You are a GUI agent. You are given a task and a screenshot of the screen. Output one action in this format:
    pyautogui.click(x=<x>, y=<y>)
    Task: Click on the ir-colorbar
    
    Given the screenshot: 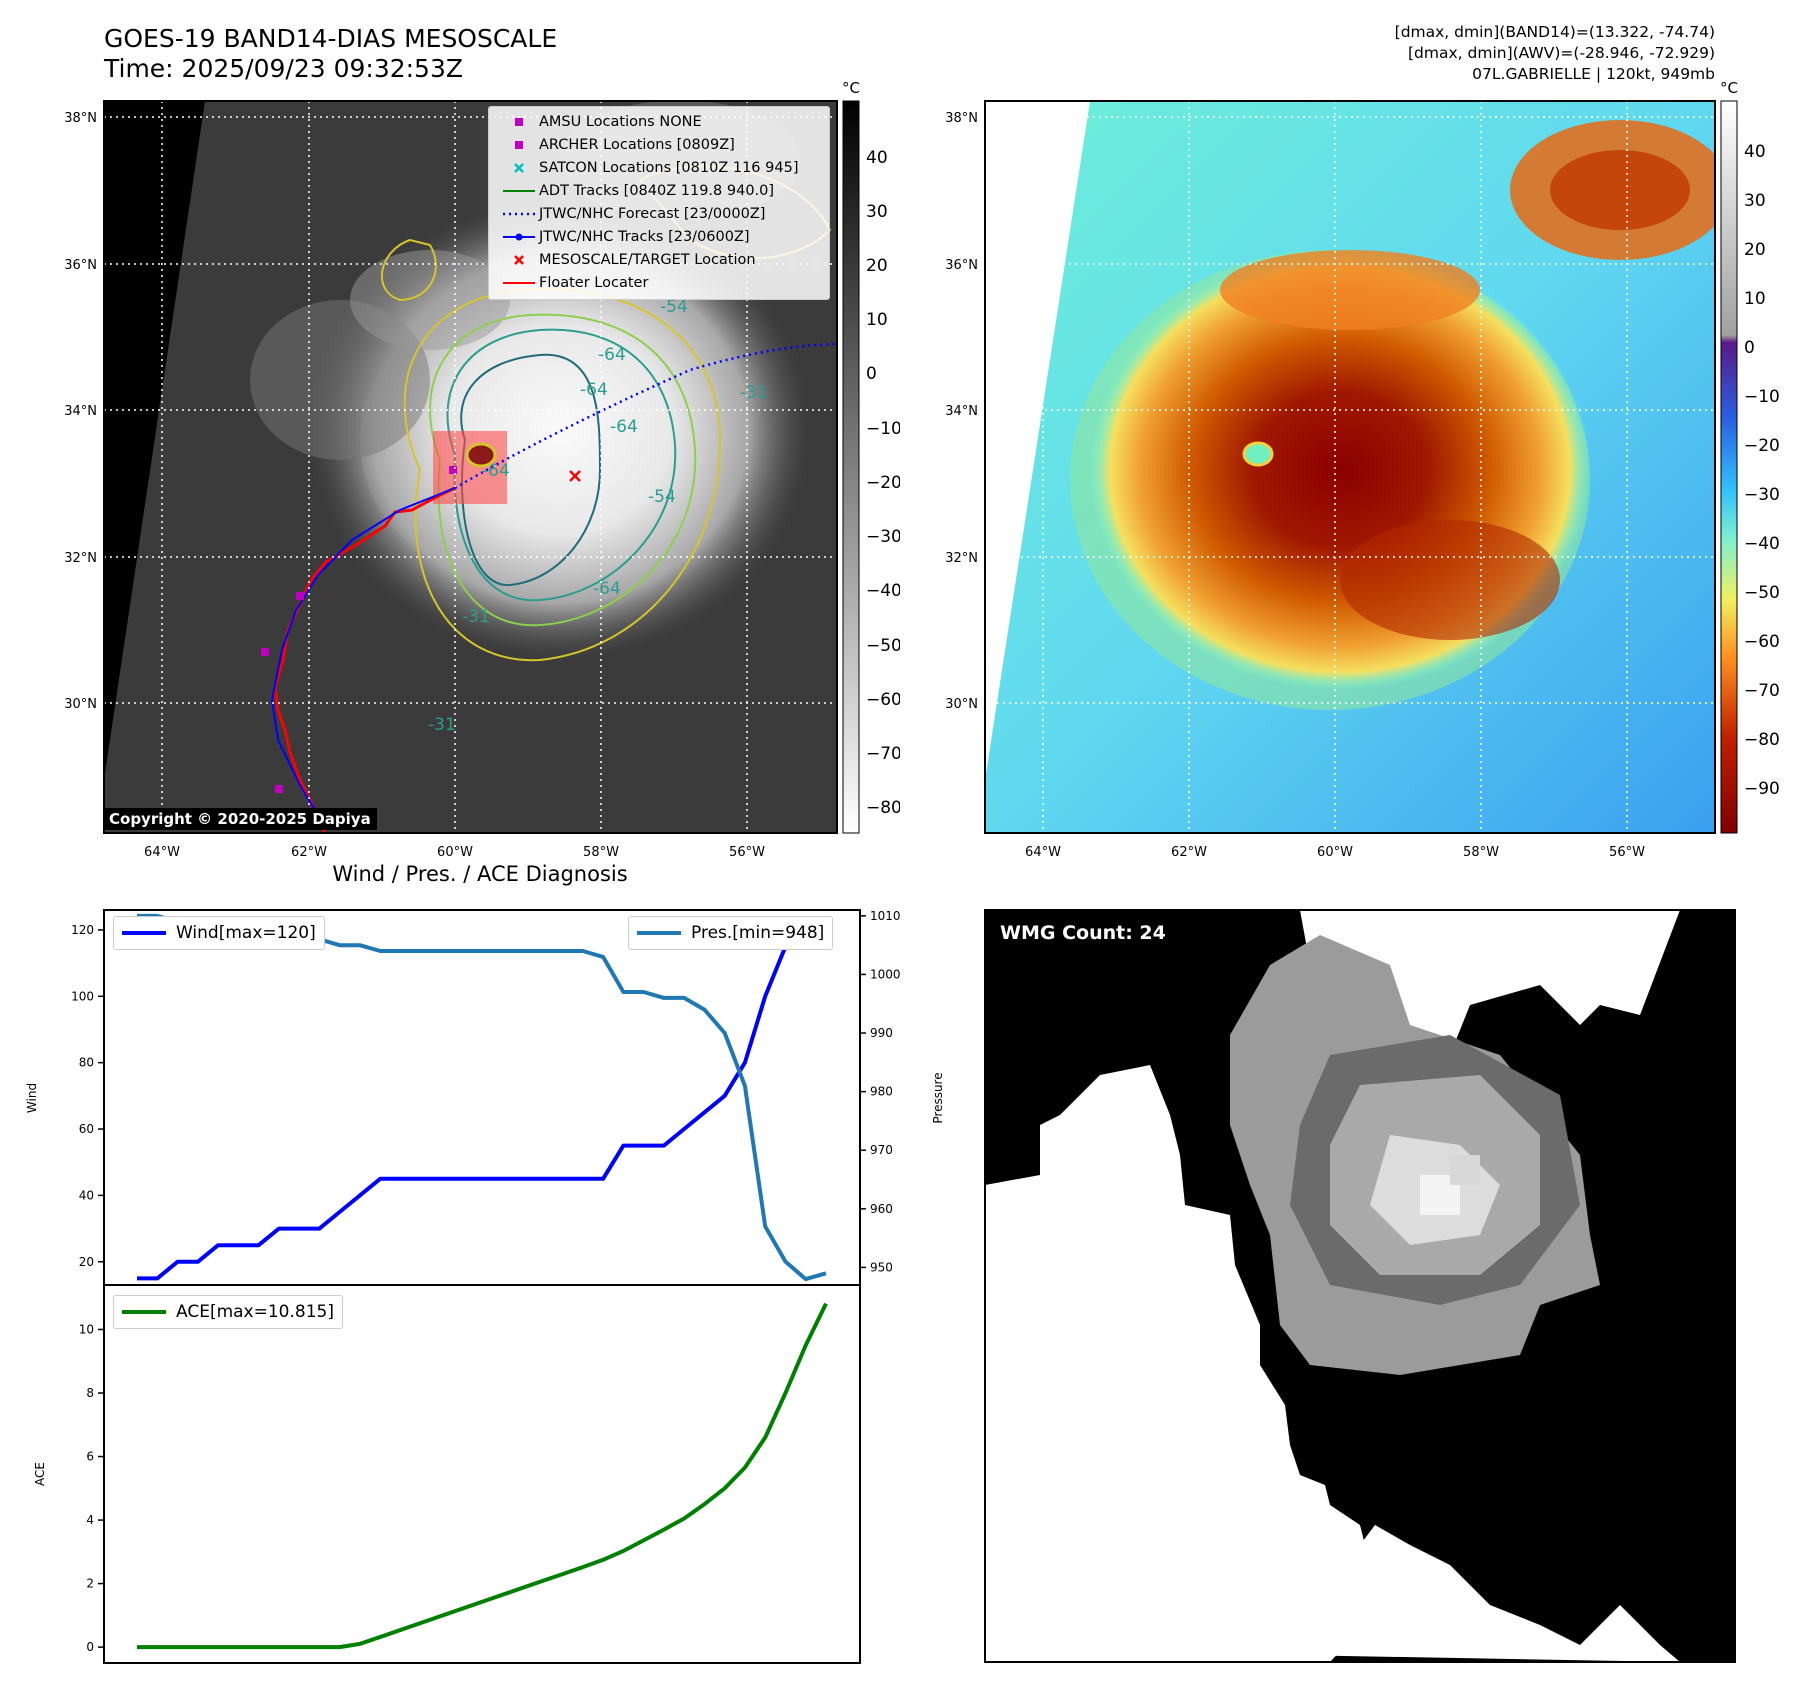 What is the action you would take?
    pyautogui.click(x=851, y=467)
    